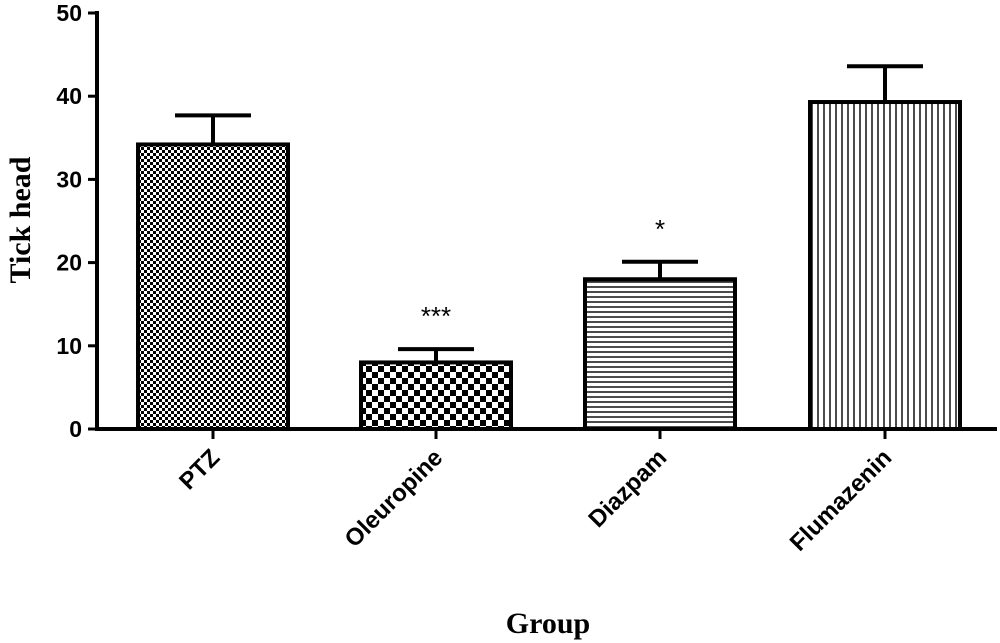 Image resolution: width=1000 pixels, height=643 pixels. Describe the element at coordinates (69, 179) in the screenshot. I see `y-tick-label: 30` at that location.